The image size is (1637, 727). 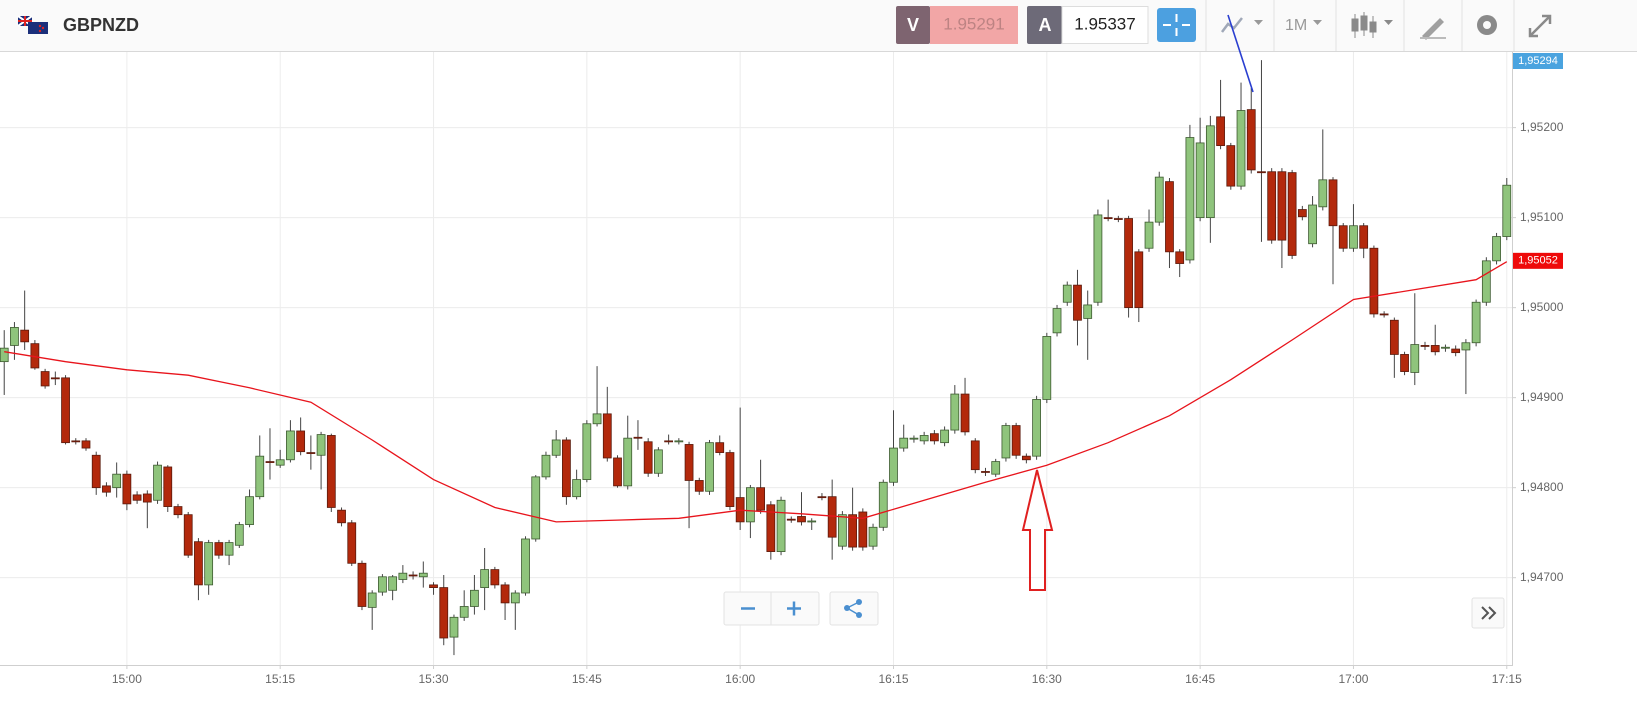 What do you see at coordinates (1088, 25) in the screenshot?
I see `buy-button: A 1.95337` at bounding box center [1088, 25].